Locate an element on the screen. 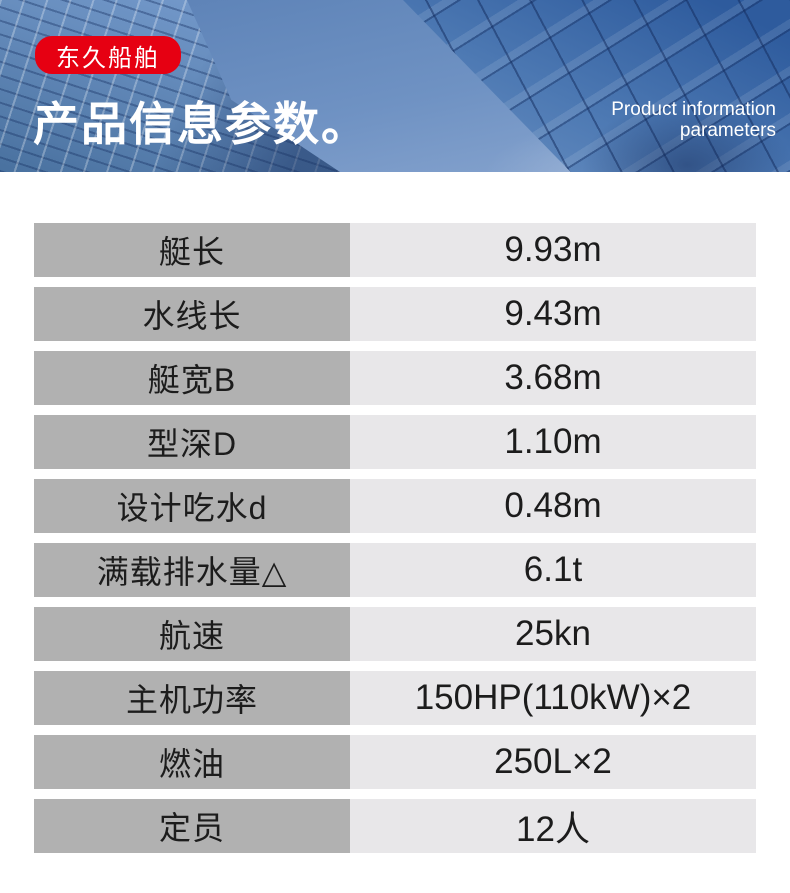 Image resolution: width=790 pixels, height=893 pixels. spec-row-engine-power: 主机功率 150HP(110kW)×2 is located at coordinates (395, 698).